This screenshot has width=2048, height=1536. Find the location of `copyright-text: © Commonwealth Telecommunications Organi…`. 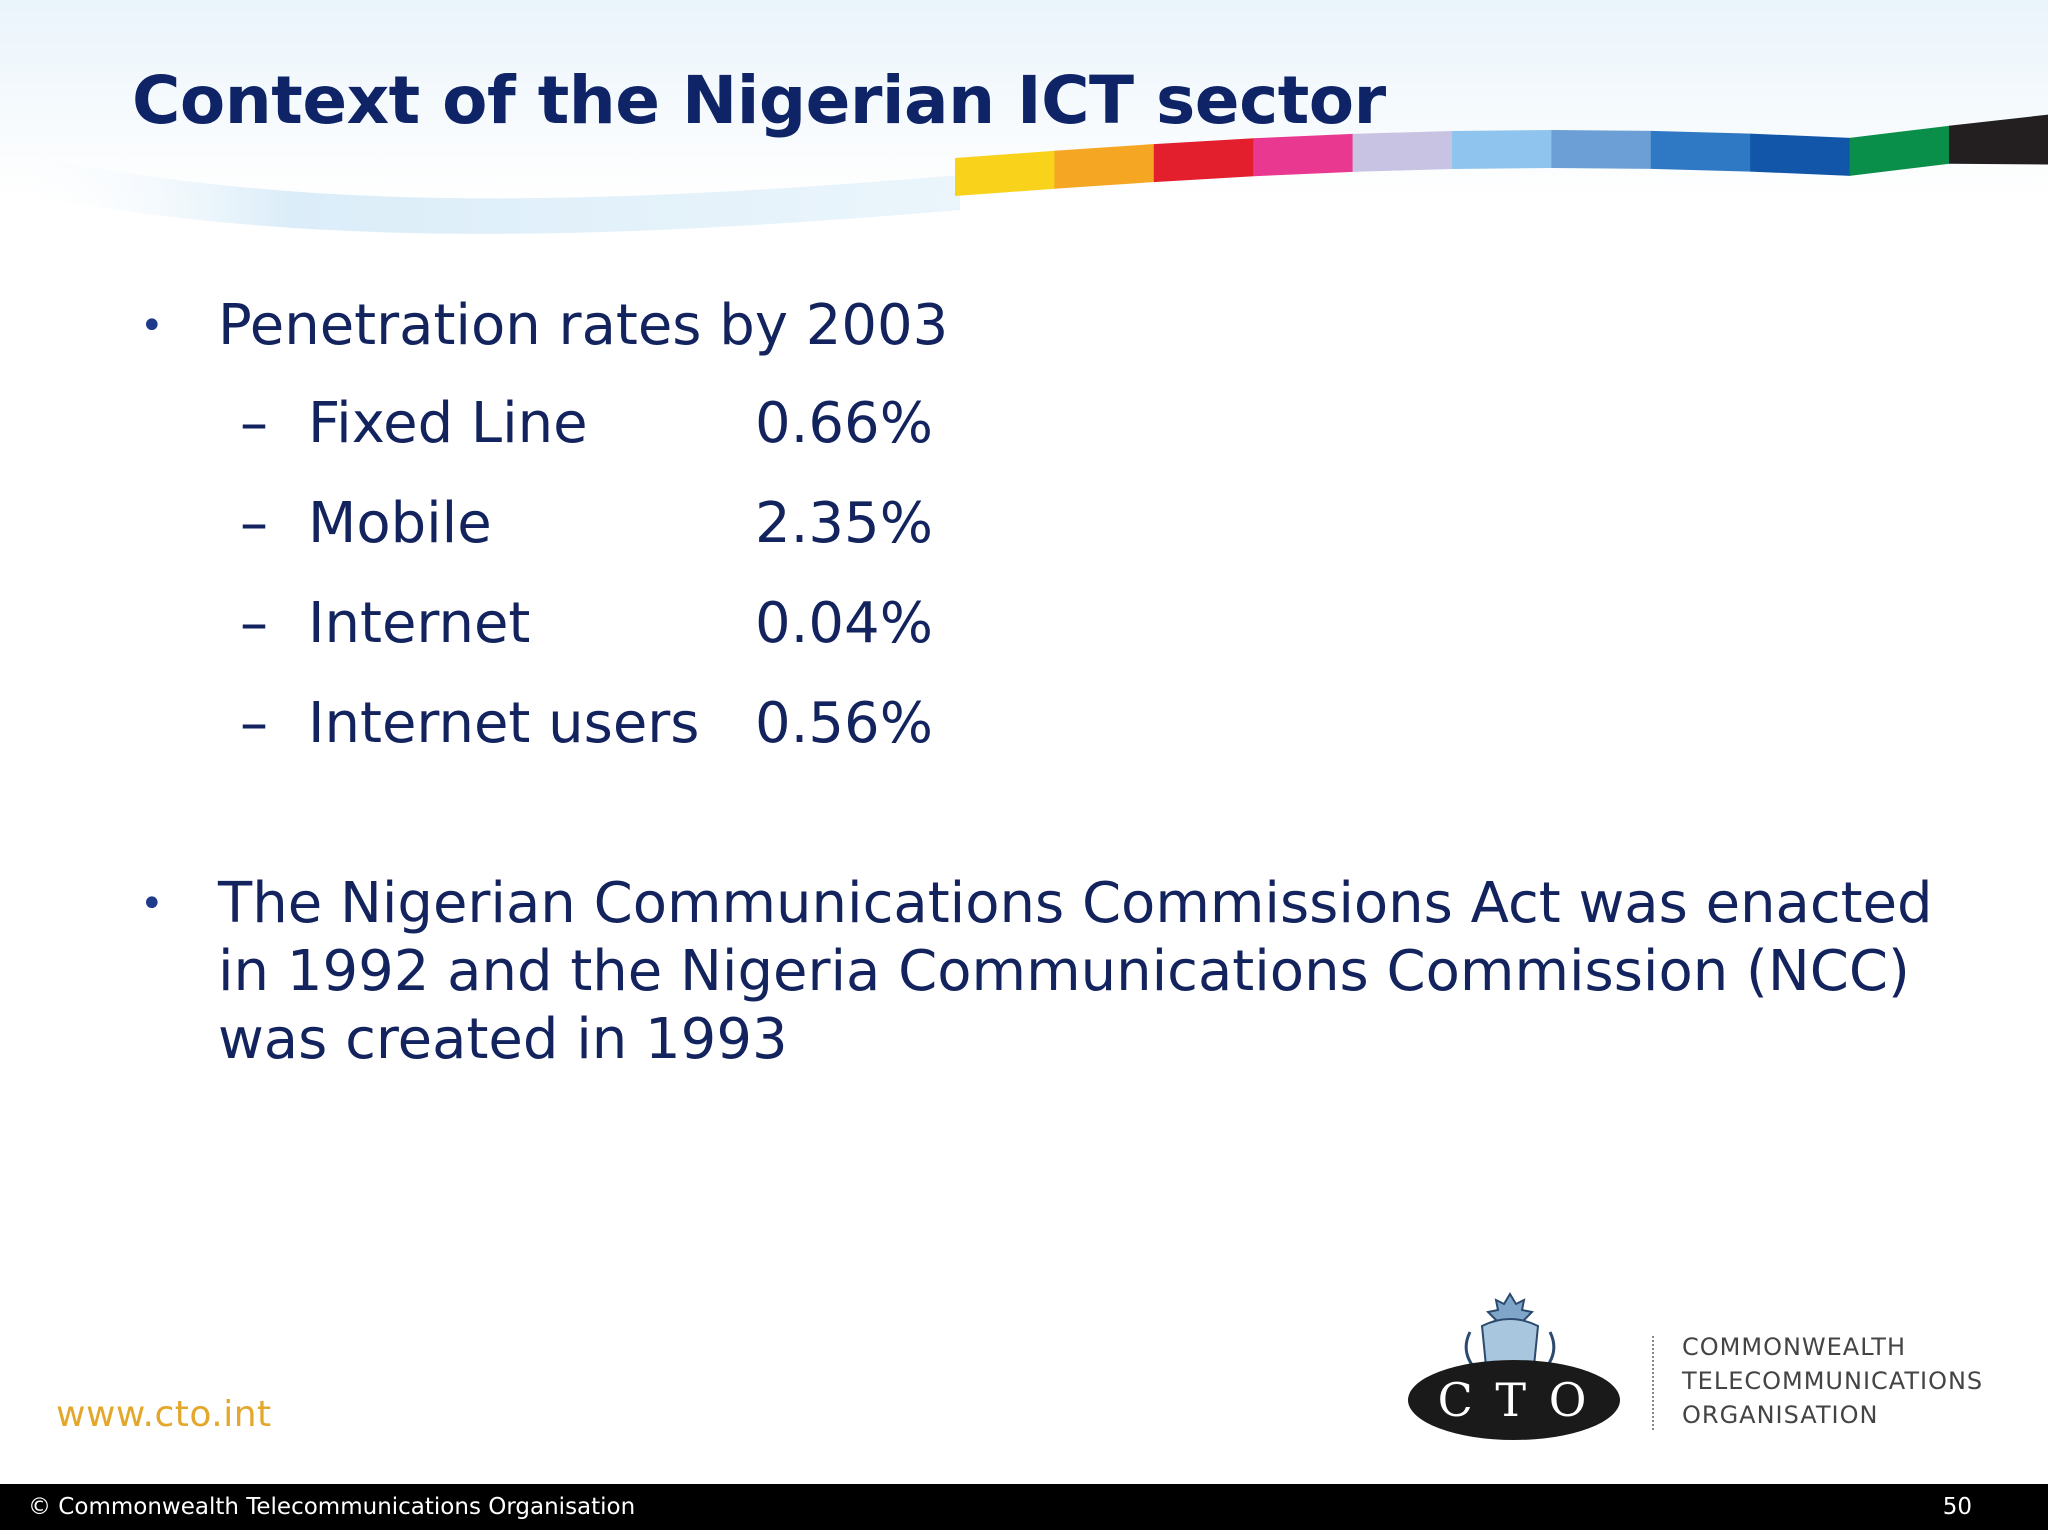

copyright-text: © Commonwealth Telecommunications Organi… is located at coordinates (332, 1507).